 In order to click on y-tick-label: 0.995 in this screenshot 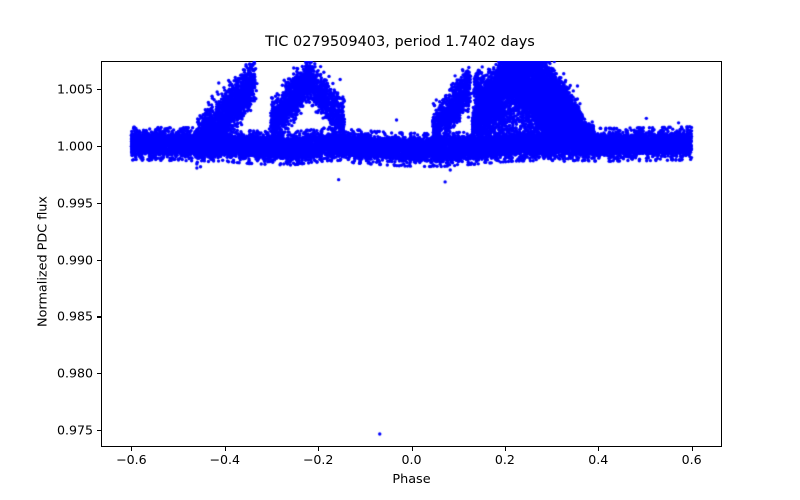, I will do `click(74, 203)`.